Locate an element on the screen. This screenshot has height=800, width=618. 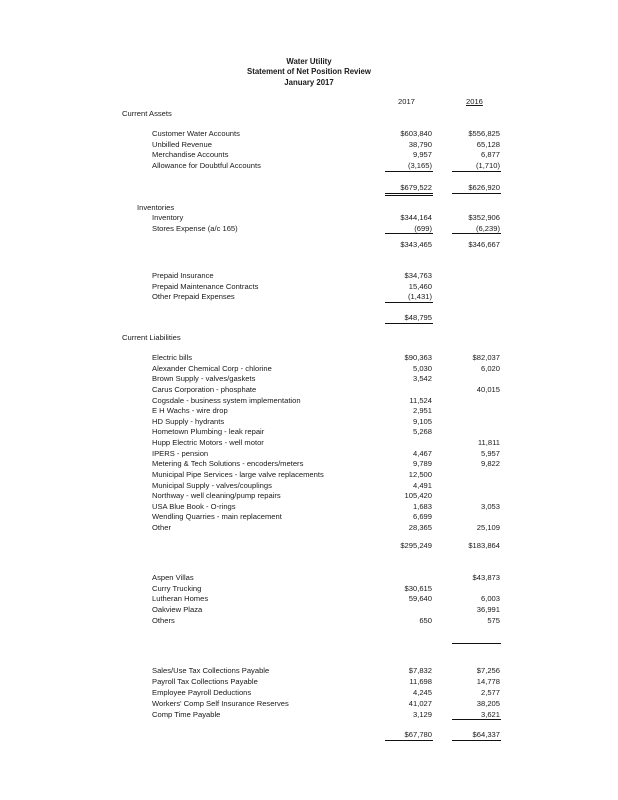
line-item-label: Others is located at coordinates (163, 620).